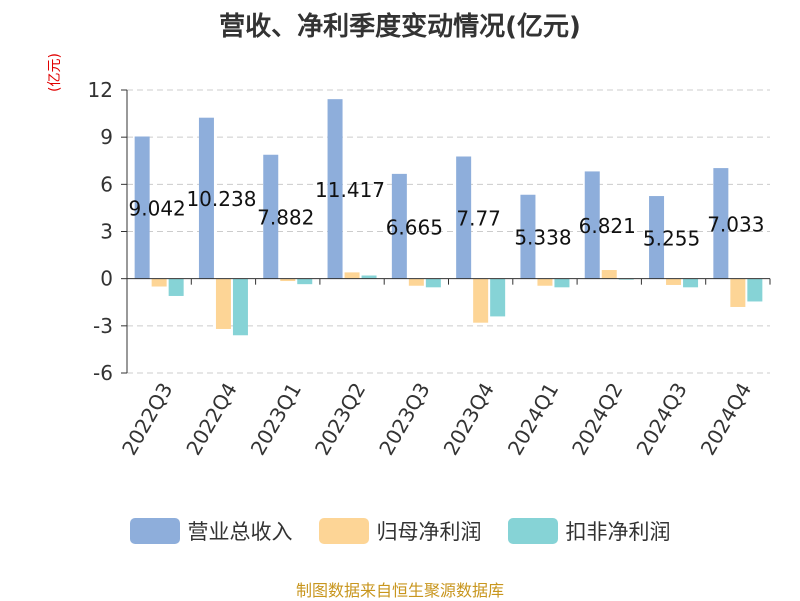  Describe the element at coordinates (350, 190) in the screenshot. I see `data-label-revenue: 11.417` at that location.